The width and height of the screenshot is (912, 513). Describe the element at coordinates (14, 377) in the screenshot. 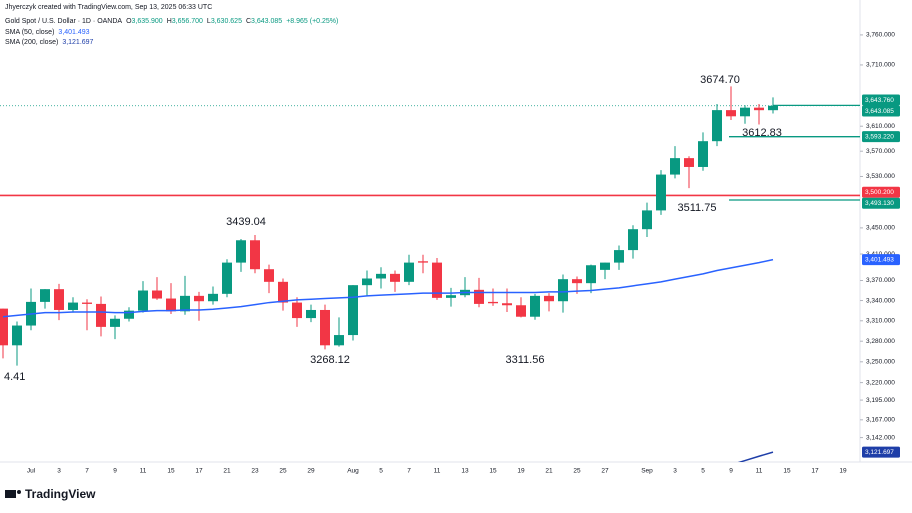

I see `price-annotation: 4.41` at that location.